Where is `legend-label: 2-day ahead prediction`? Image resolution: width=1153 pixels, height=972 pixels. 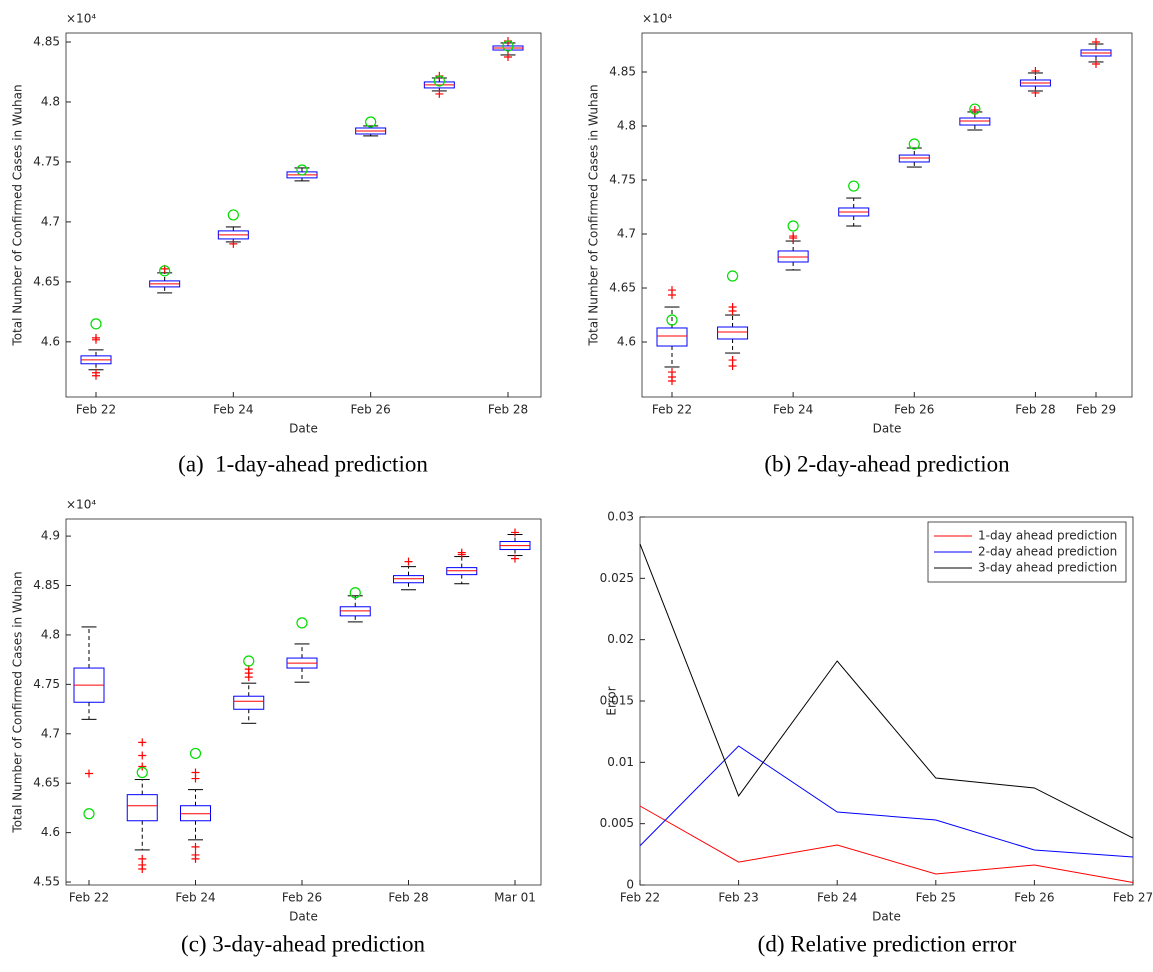
legend-label: 2-day ahead prediction is located at coordinates (1047, 552).